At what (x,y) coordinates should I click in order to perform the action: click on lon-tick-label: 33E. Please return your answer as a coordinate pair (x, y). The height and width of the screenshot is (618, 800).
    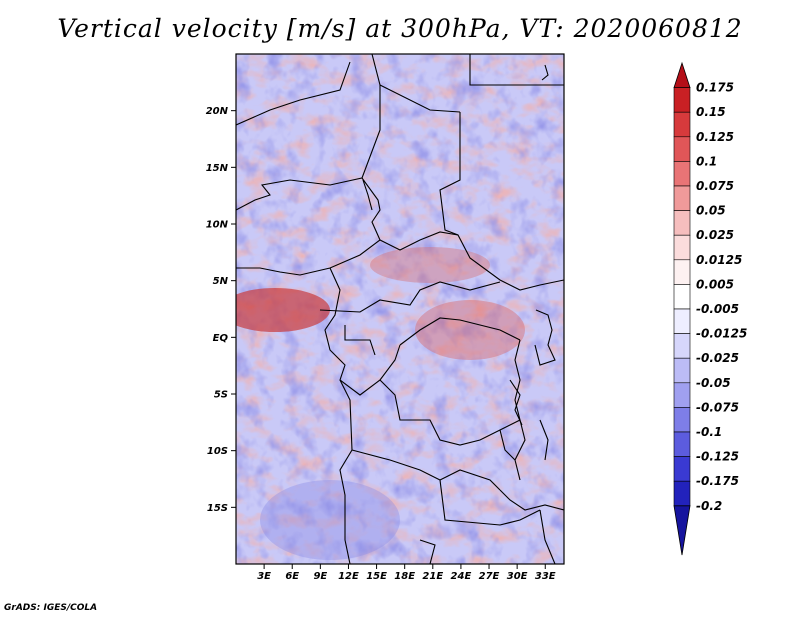
    Looking at the image, I should click on (545, 576).